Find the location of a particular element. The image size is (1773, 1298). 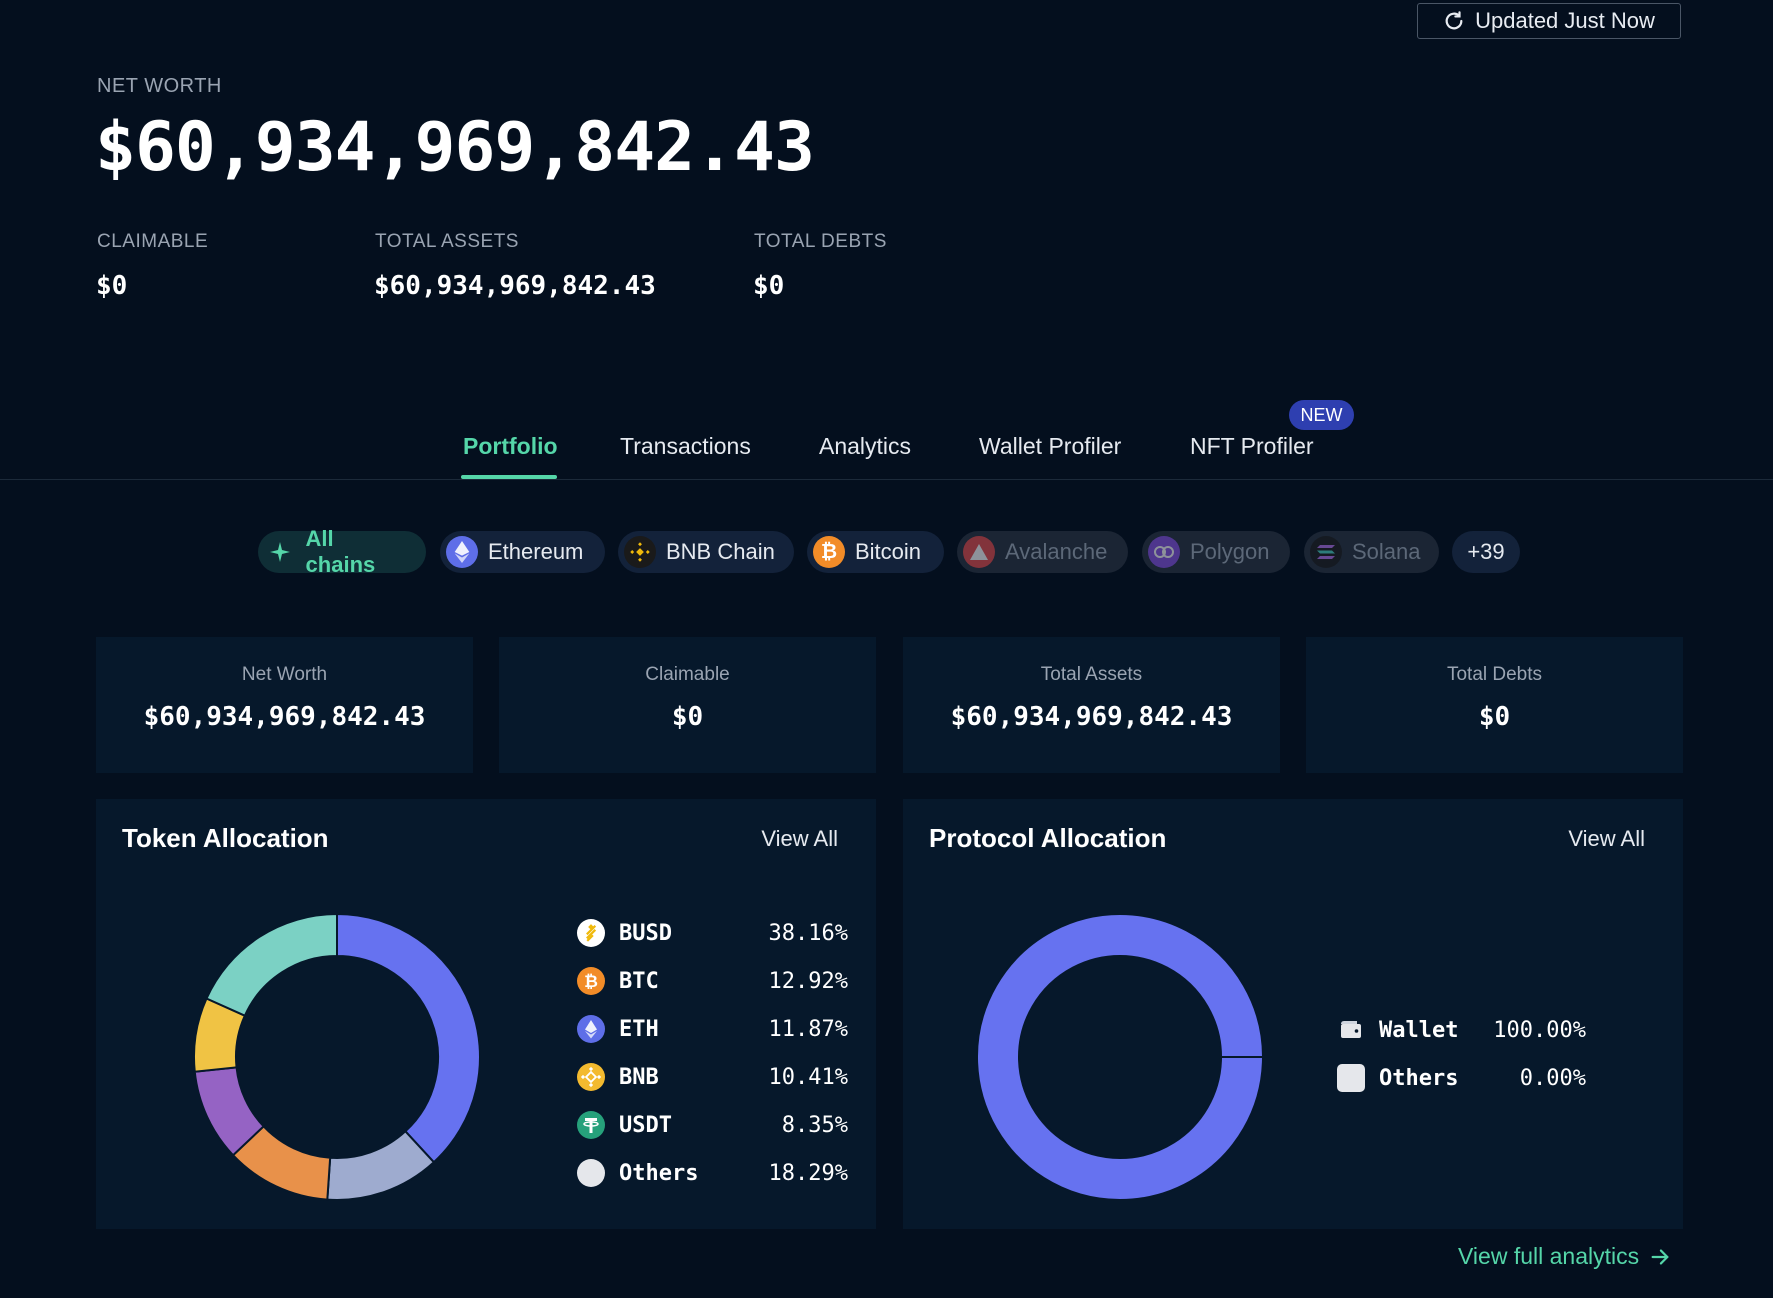

chain-chip-all-chains: All chains is located at coordinates (342, 551).